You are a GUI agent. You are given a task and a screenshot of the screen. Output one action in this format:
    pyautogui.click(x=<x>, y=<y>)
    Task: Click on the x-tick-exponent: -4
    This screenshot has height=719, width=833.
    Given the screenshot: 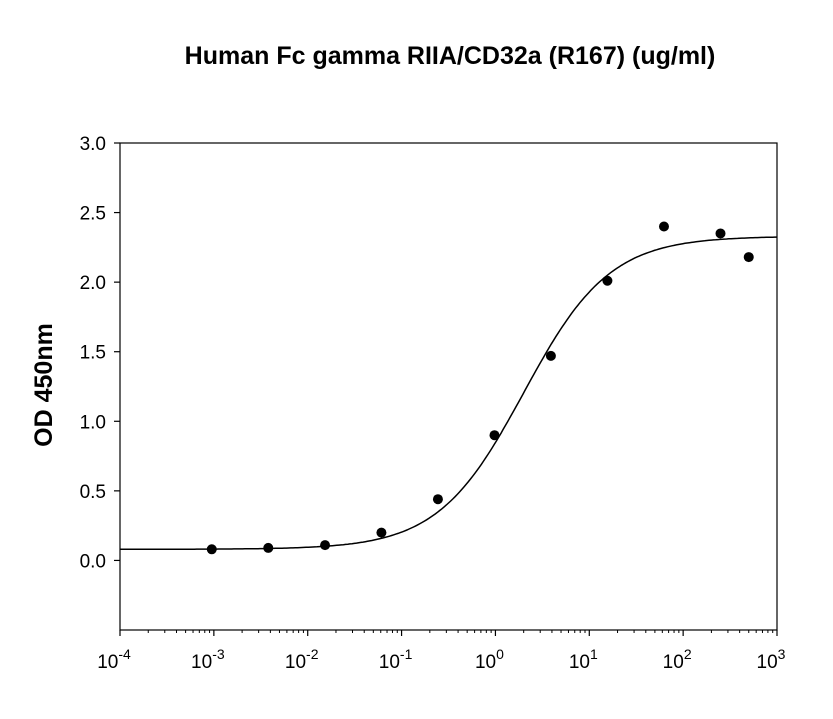 What is the action you would take?
    pyautogui.click(x=124, y=654)
    